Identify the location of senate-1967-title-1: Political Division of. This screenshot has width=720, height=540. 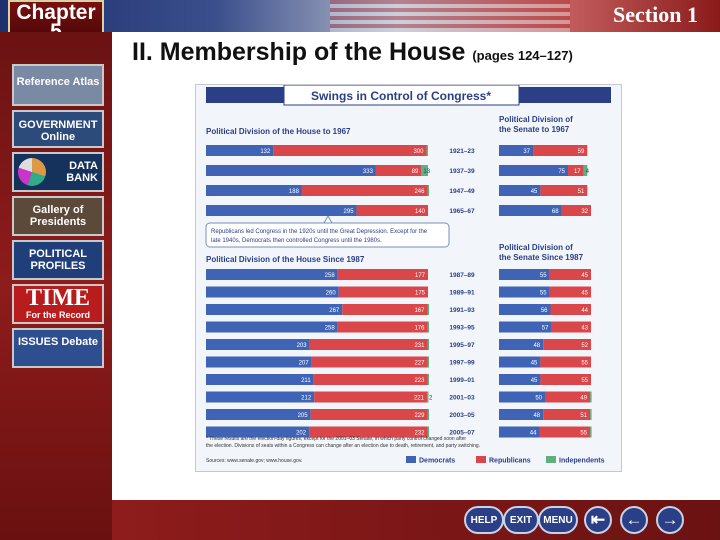
(536, 119).